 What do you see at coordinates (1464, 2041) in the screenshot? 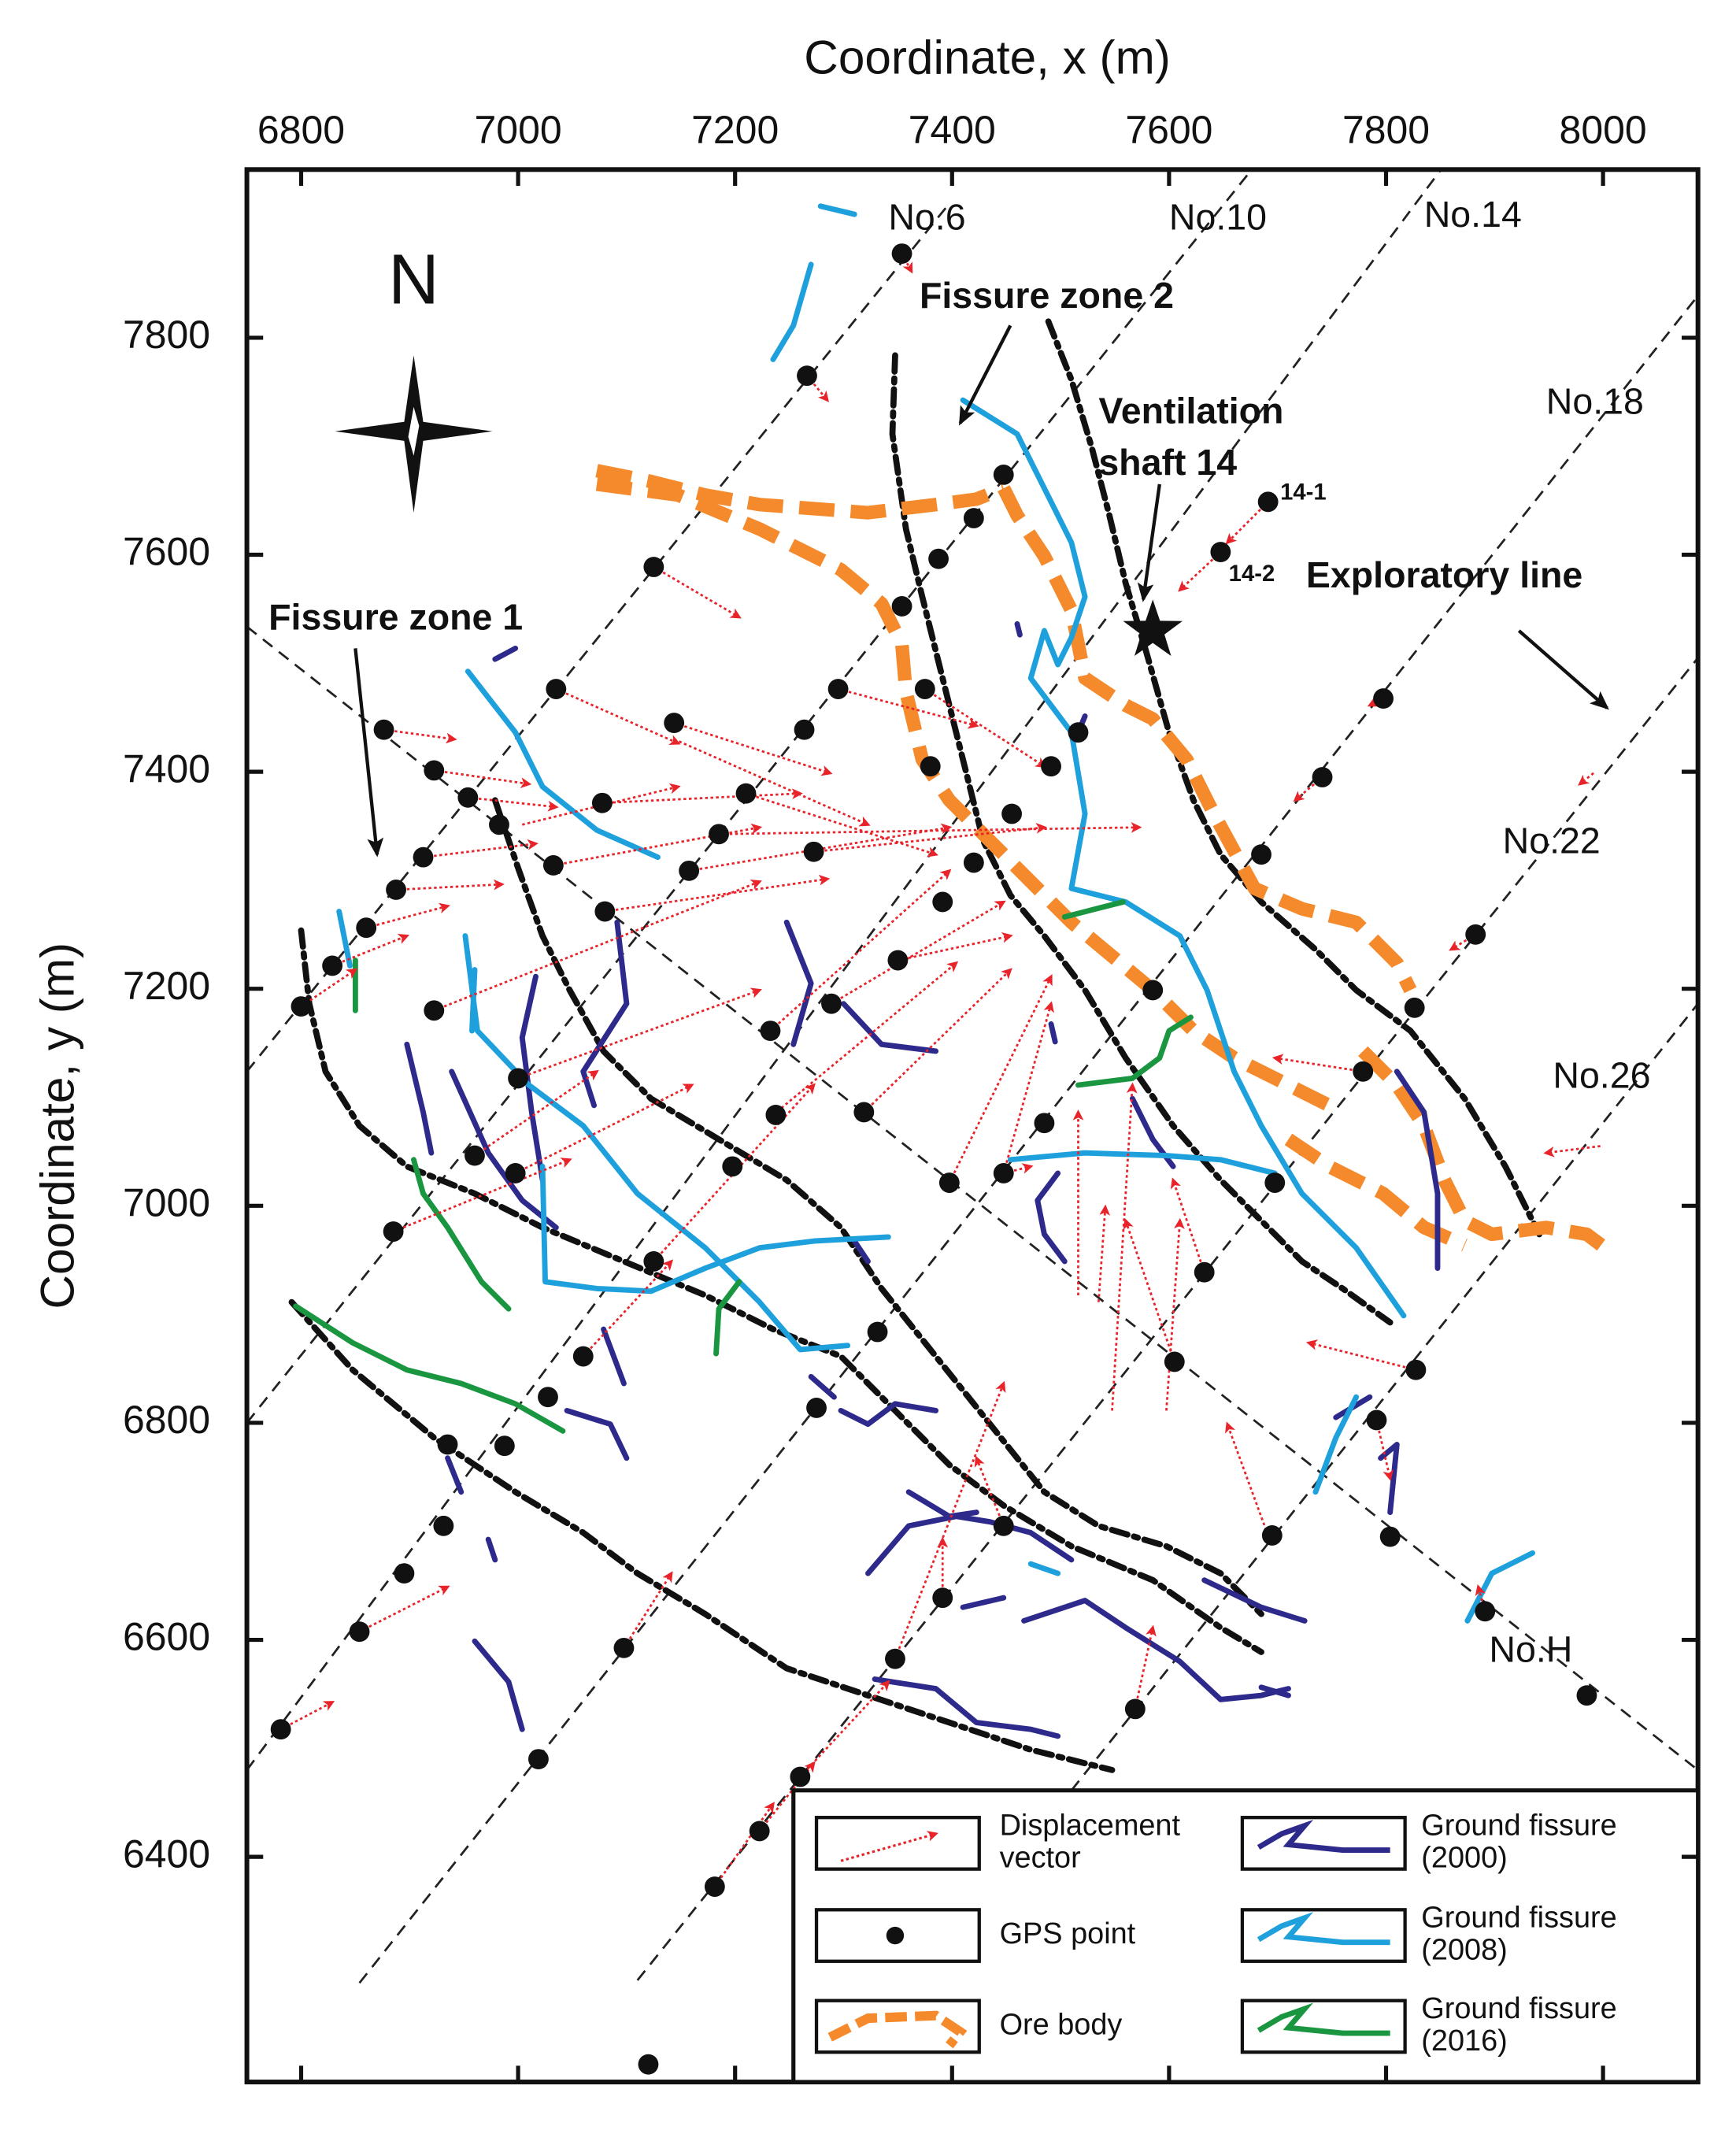
I see `legend-label: (2016)` at bounding box center [1464, 2041].